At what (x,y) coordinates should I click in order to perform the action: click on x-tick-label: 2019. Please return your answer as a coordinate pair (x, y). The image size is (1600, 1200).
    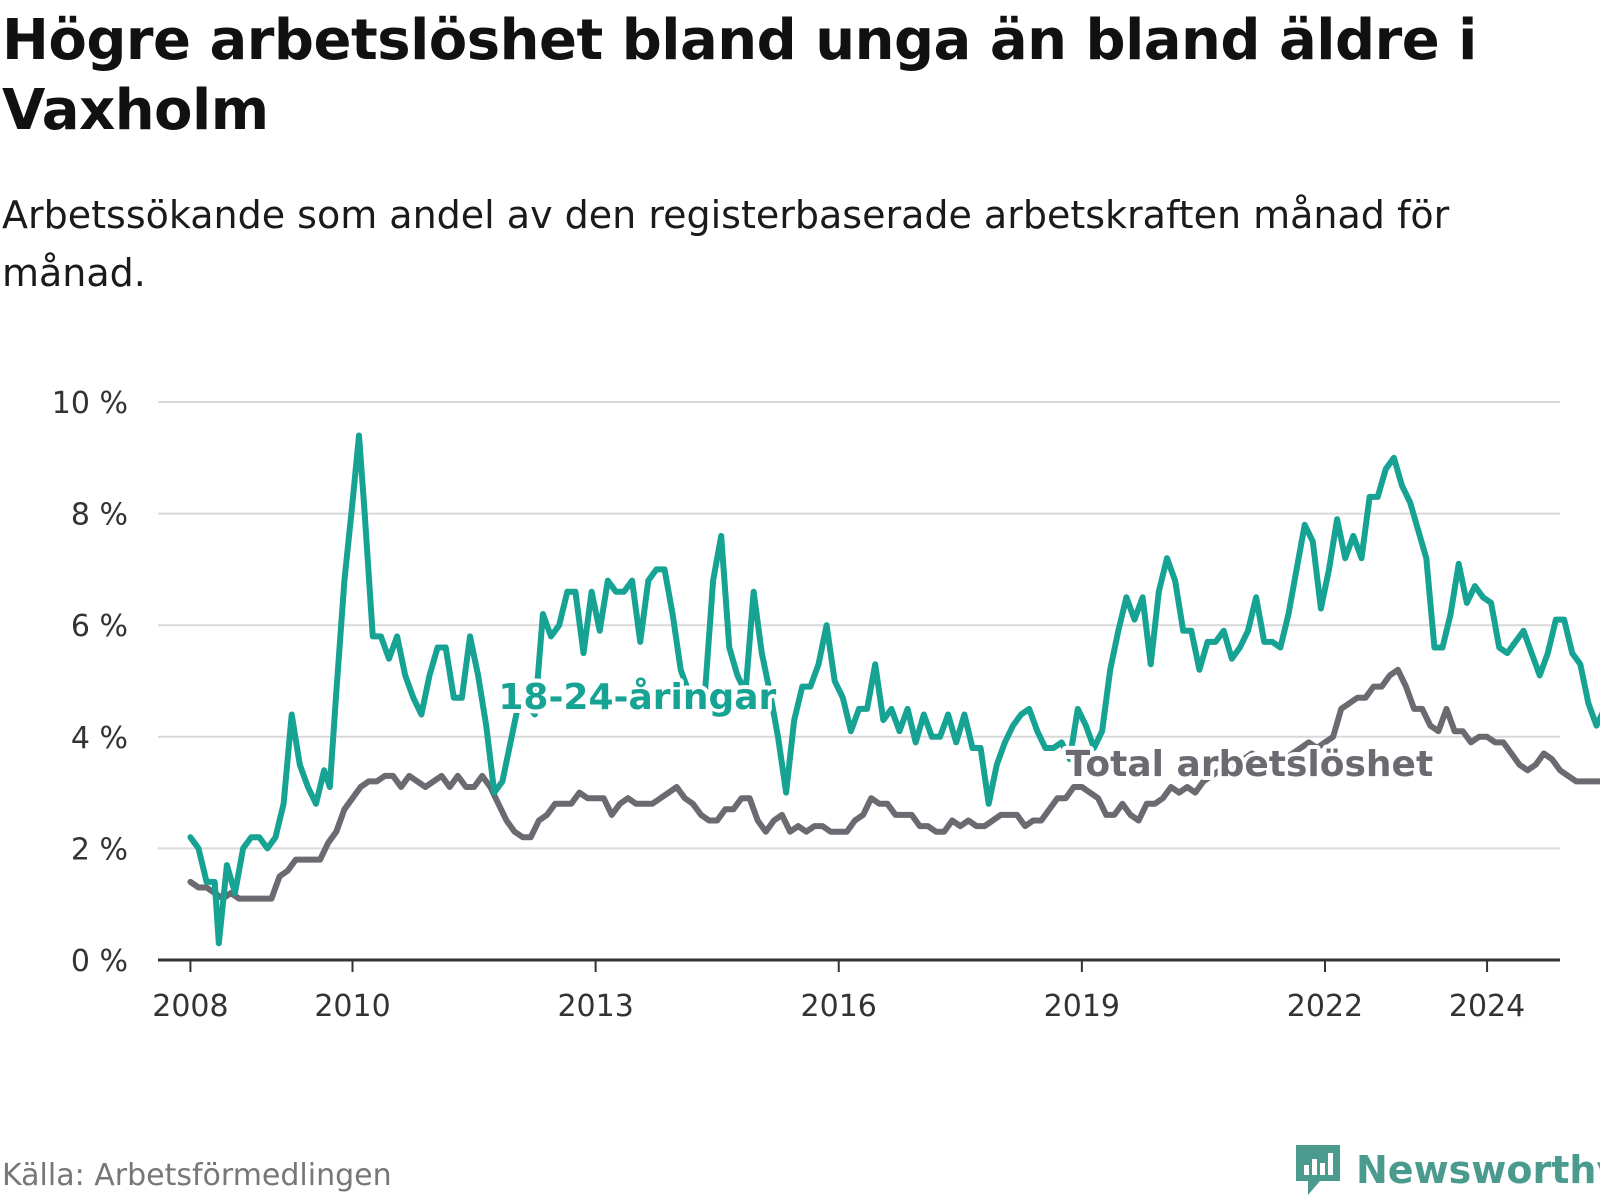
    Looking at the image, I should click on (1082, 1006).